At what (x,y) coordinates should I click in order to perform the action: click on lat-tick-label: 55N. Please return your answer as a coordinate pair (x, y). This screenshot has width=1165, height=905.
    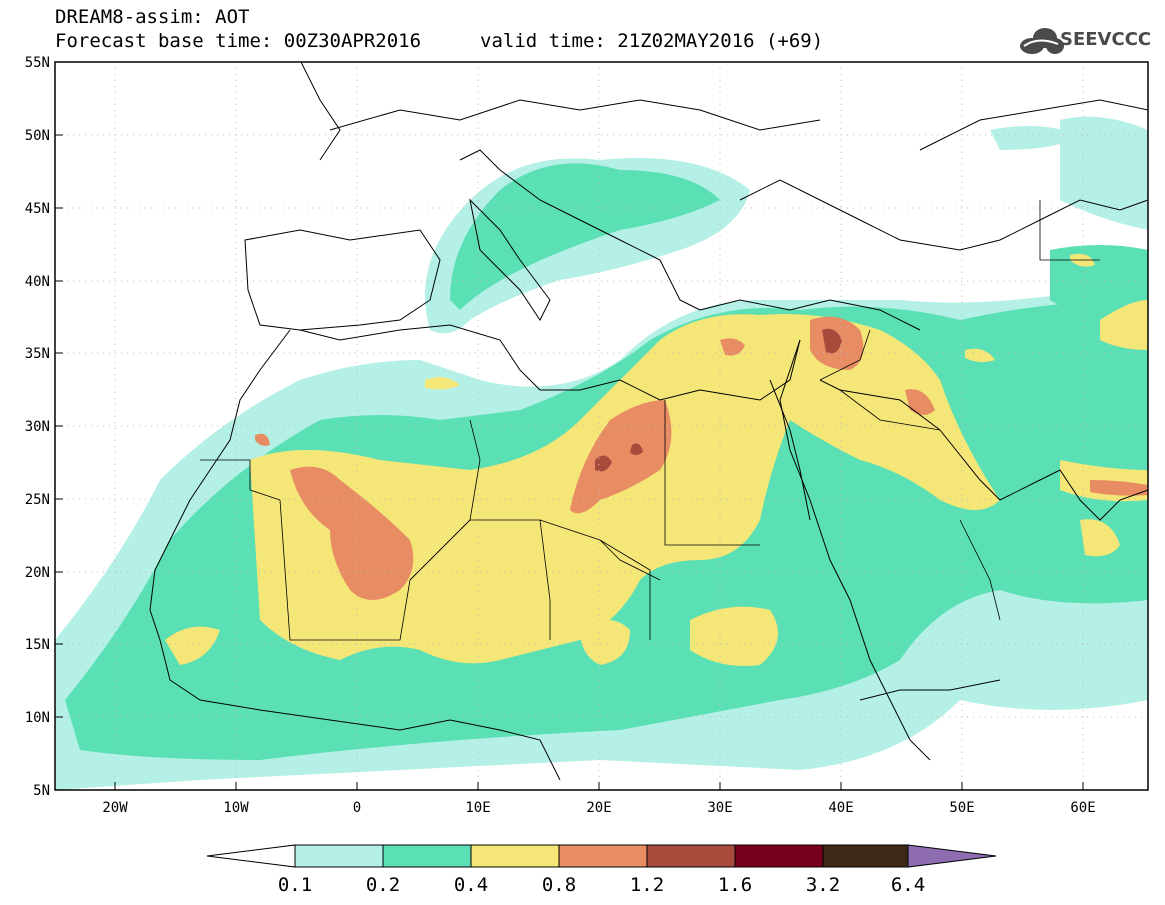
    Looking at the image, I should click on (37, 63).